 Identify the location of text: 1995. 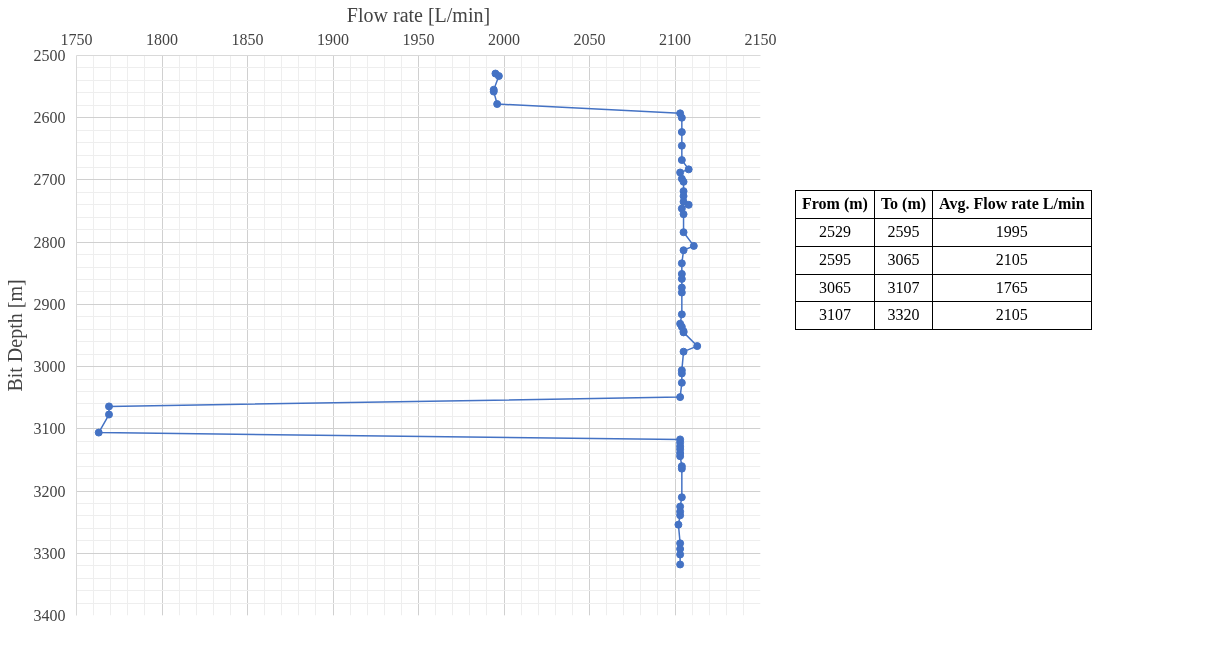
(1012, 232).